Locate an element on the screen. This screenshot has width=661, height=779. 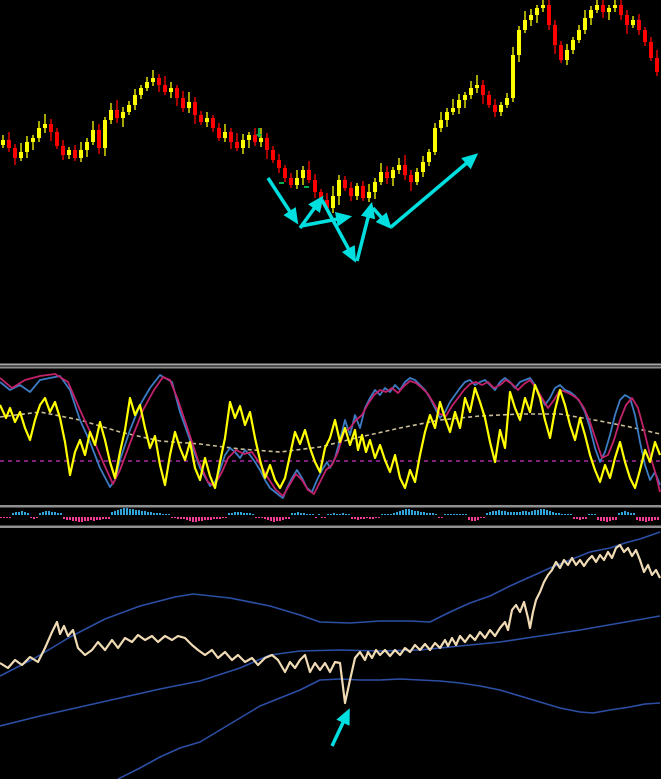
lower-band is located at coordinates (389, 728).